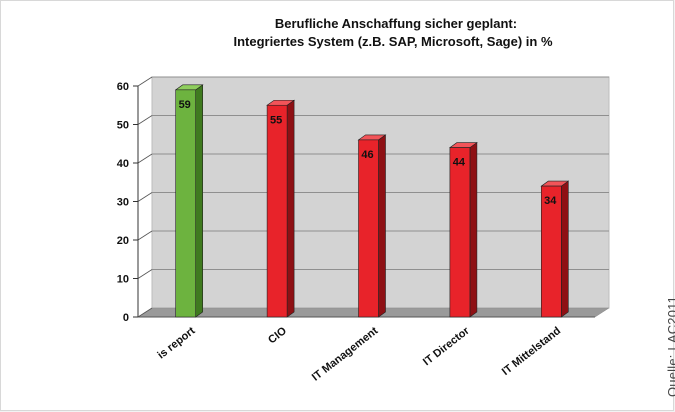  I want to click on y-tick-label: 50, so click(123, 126).